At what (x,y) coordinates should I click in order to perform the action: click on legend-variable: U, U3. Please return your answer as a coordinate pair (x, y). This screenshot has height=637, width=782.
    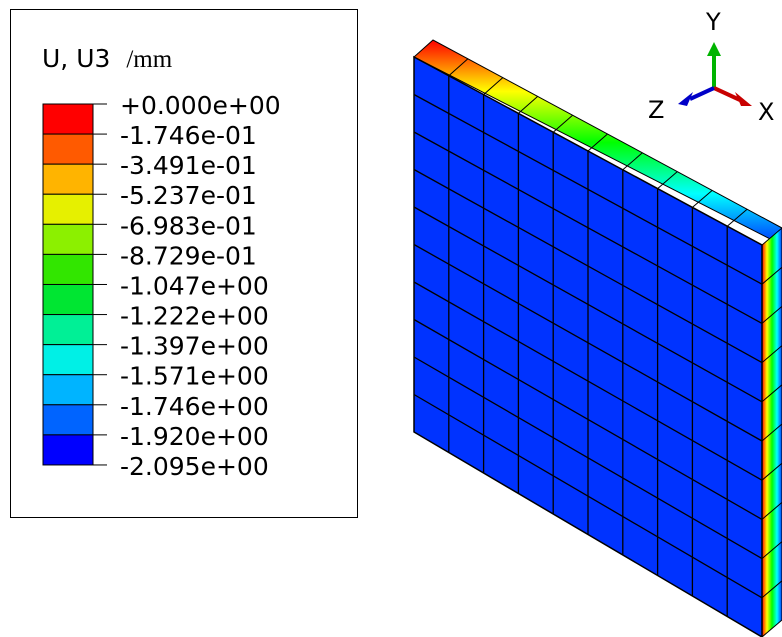
    Looking at the image, I should click on (76, 58).